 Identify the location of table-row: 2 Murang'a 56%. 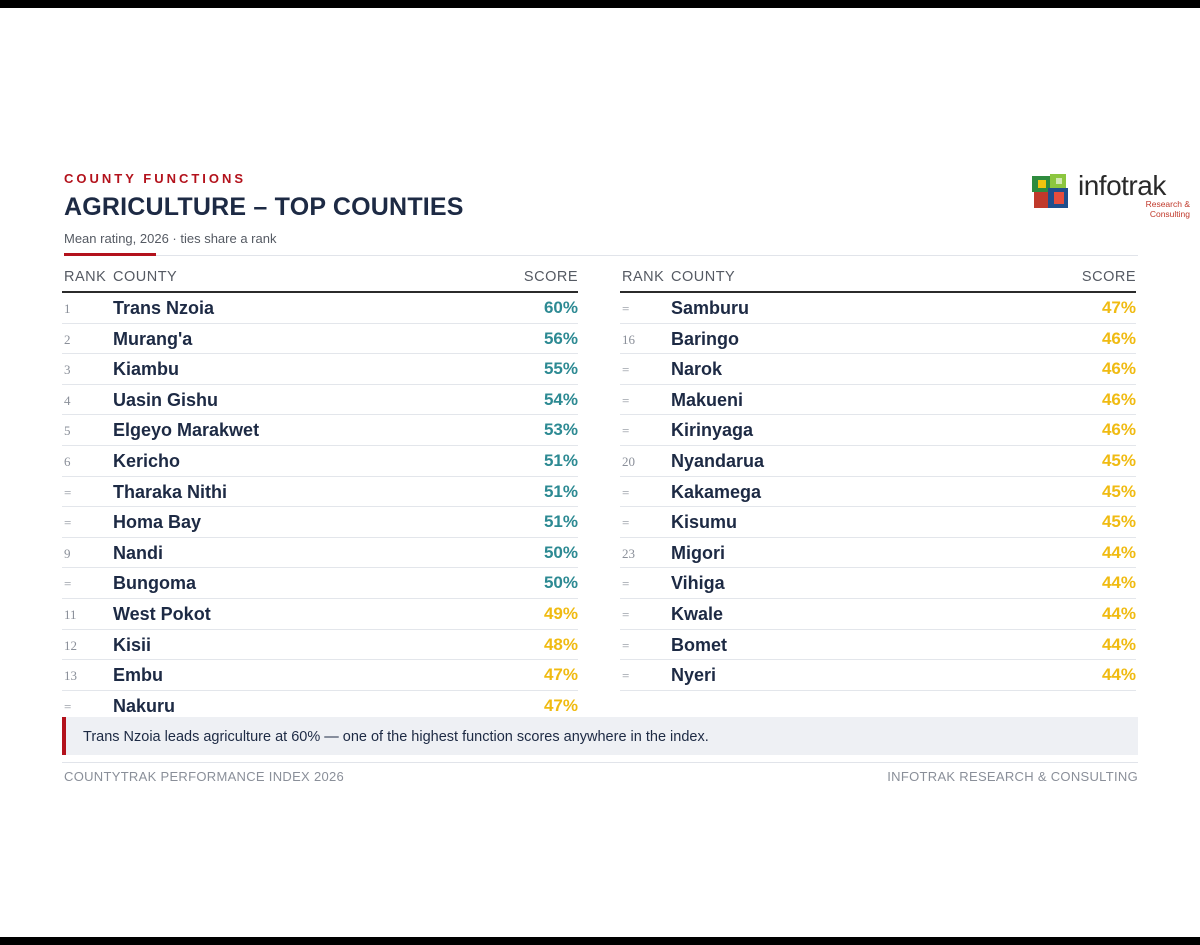
(320, 339).